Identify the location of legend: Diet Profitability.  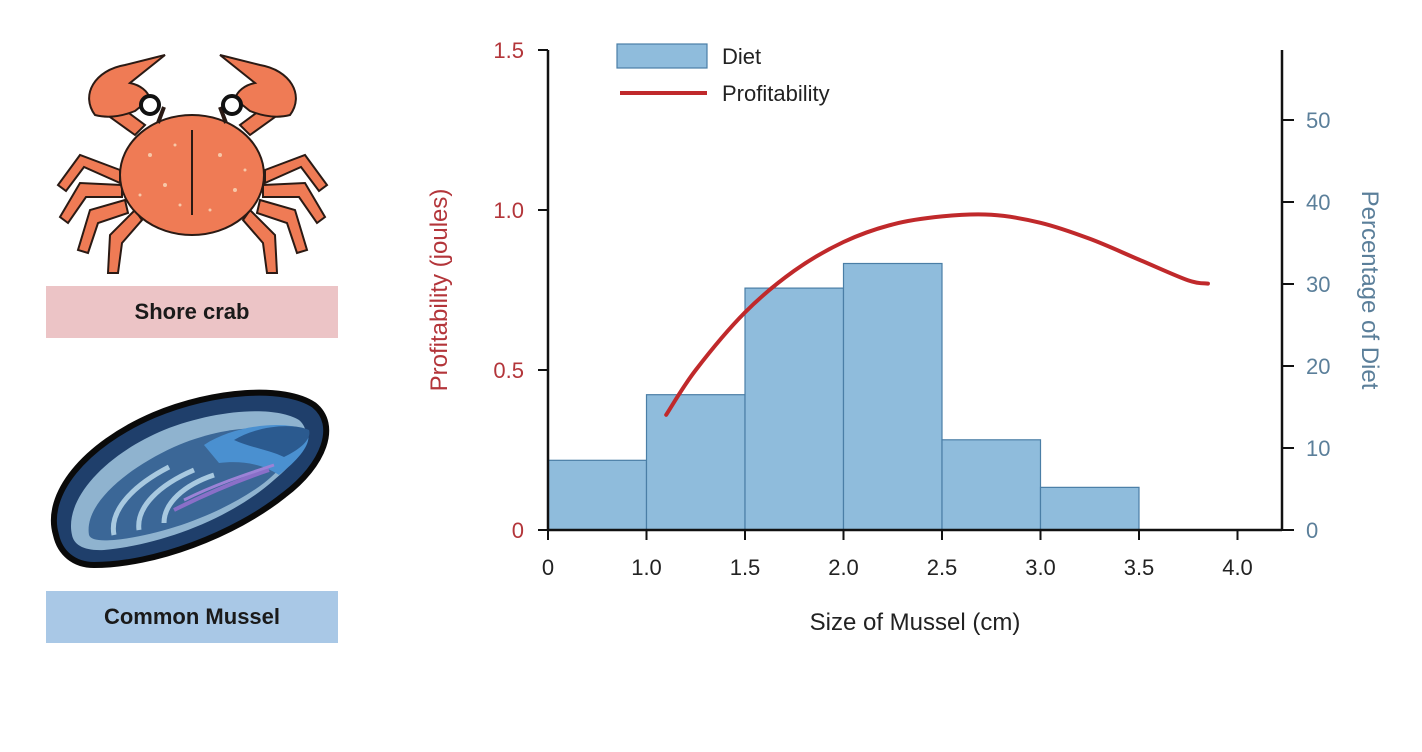
(723, 74).